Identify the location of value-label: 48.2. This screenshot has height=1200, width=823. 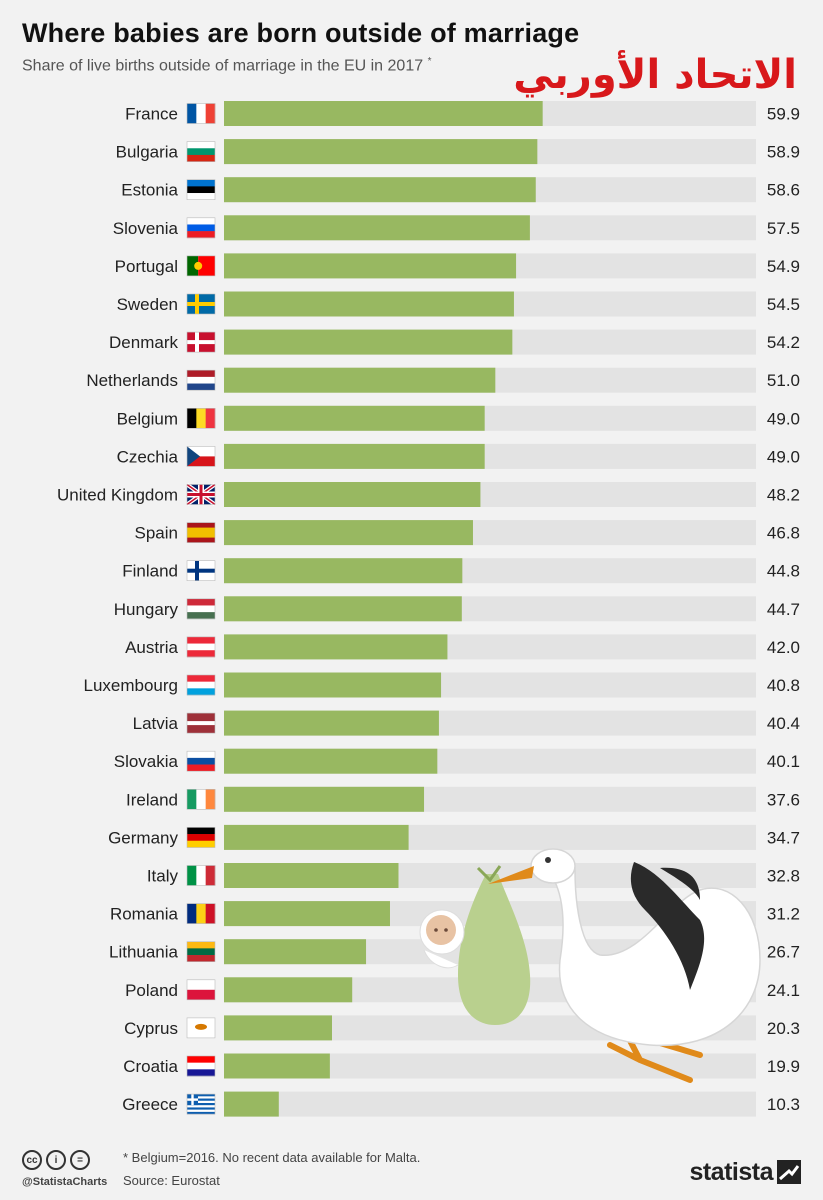
(783, 495).